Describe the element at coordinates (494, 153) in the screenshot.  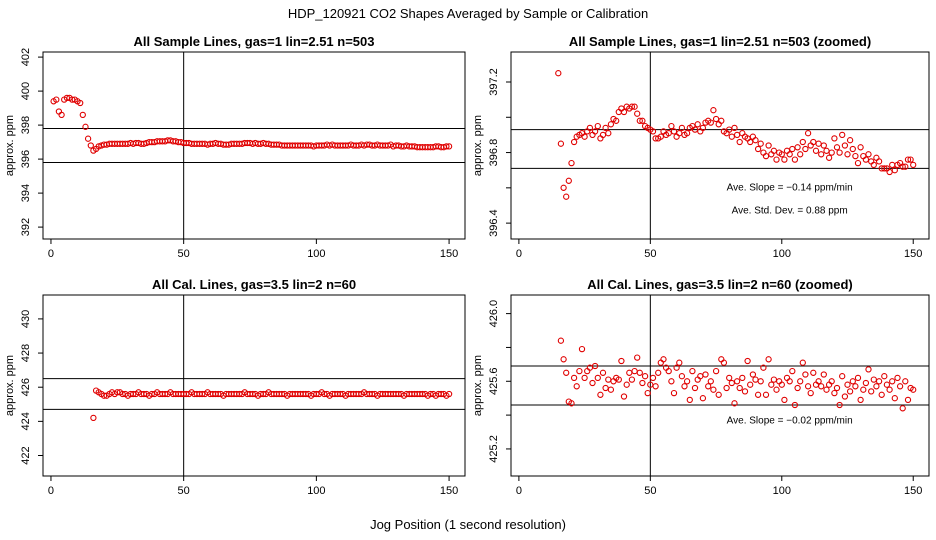
I see `y-tick-label: 396.8` at that location.